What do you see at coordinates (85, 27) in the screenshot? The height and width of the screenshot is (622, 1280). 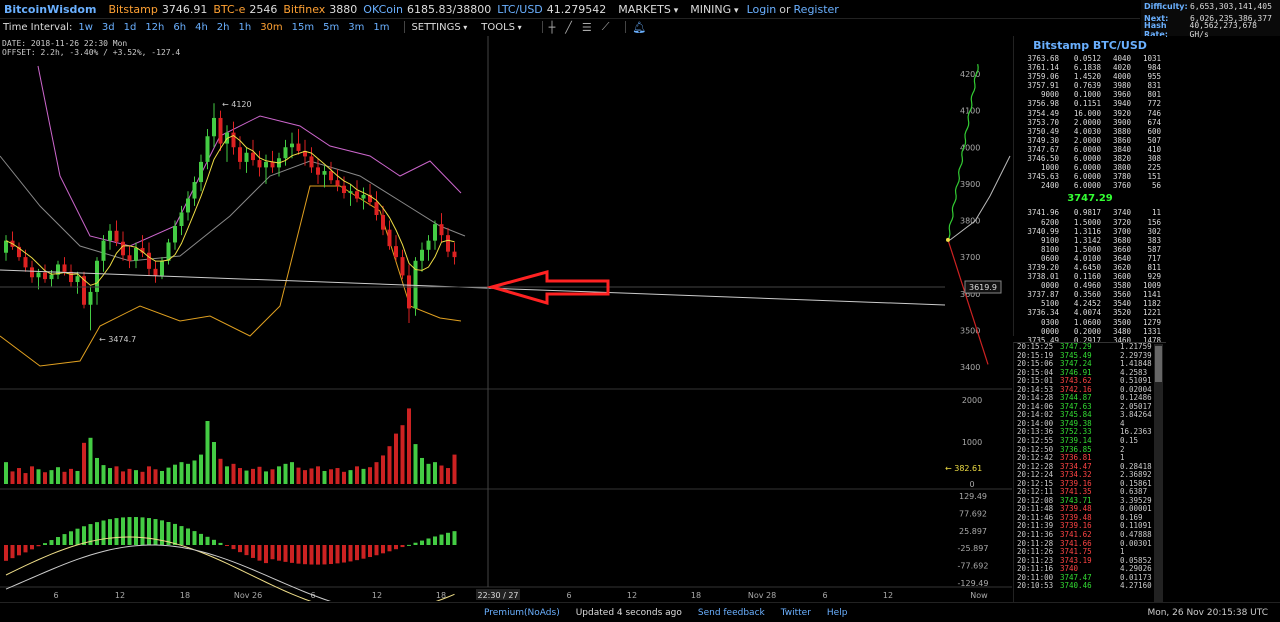 I see `interval-button-1w: 1w` at bounding box center [85, 27].